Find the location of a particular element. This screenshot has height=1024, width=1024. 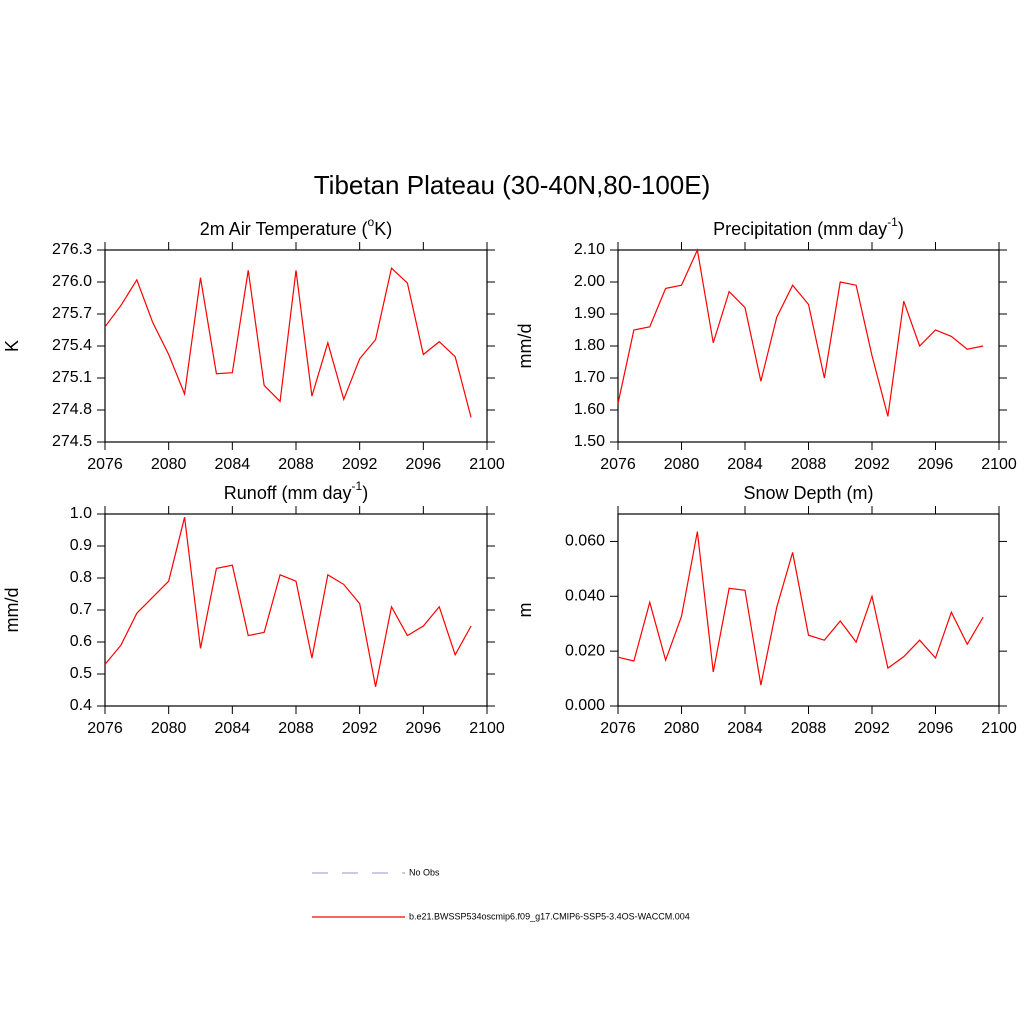

y-tick-label: 274.8 is located at coordinates (72, 409).